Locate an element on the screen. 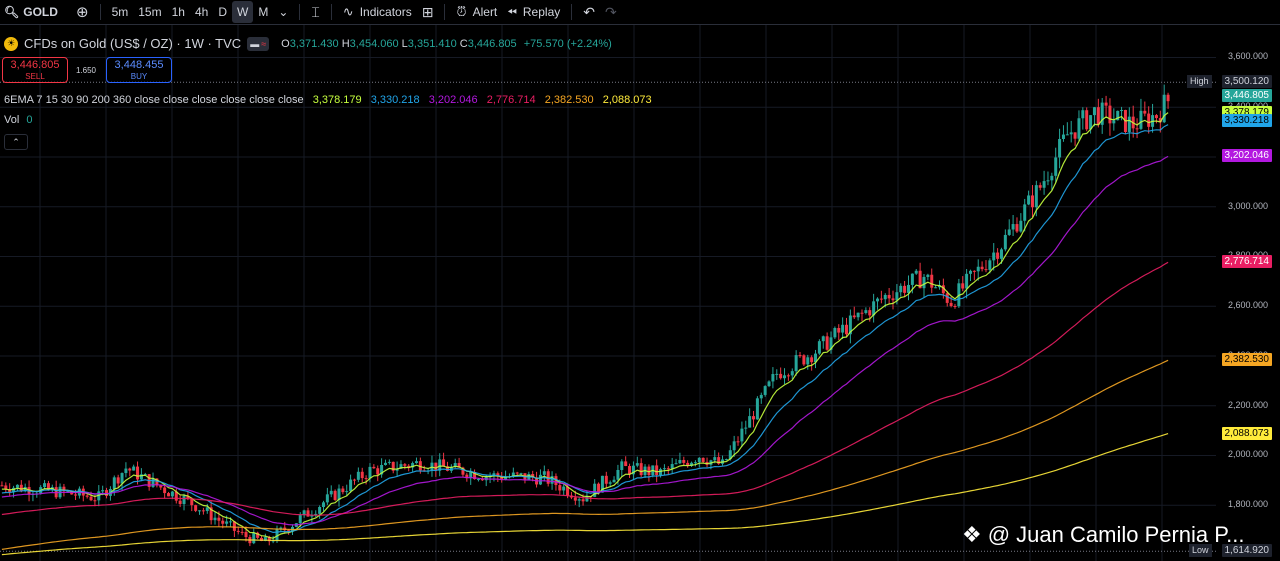 The height and width of the screenshot is (561, 1280). interval-5m: 5m is located at coordinates (120, 12).